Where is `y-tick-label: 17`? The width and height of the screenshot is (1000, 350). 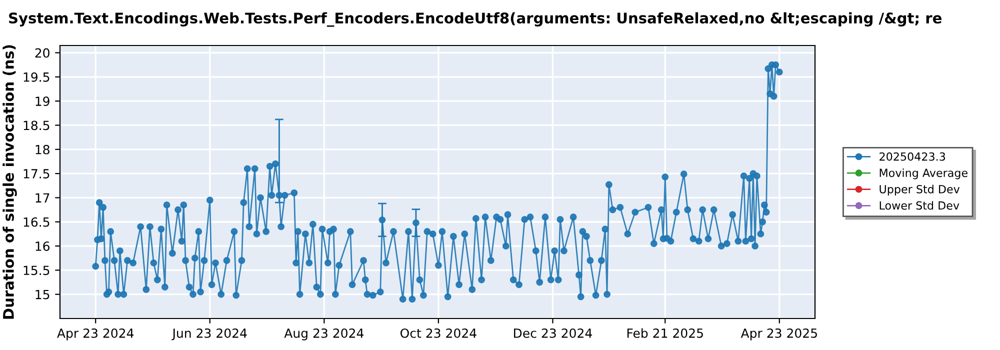
y-tick-label: 17 is located at coordinates (43, 197).